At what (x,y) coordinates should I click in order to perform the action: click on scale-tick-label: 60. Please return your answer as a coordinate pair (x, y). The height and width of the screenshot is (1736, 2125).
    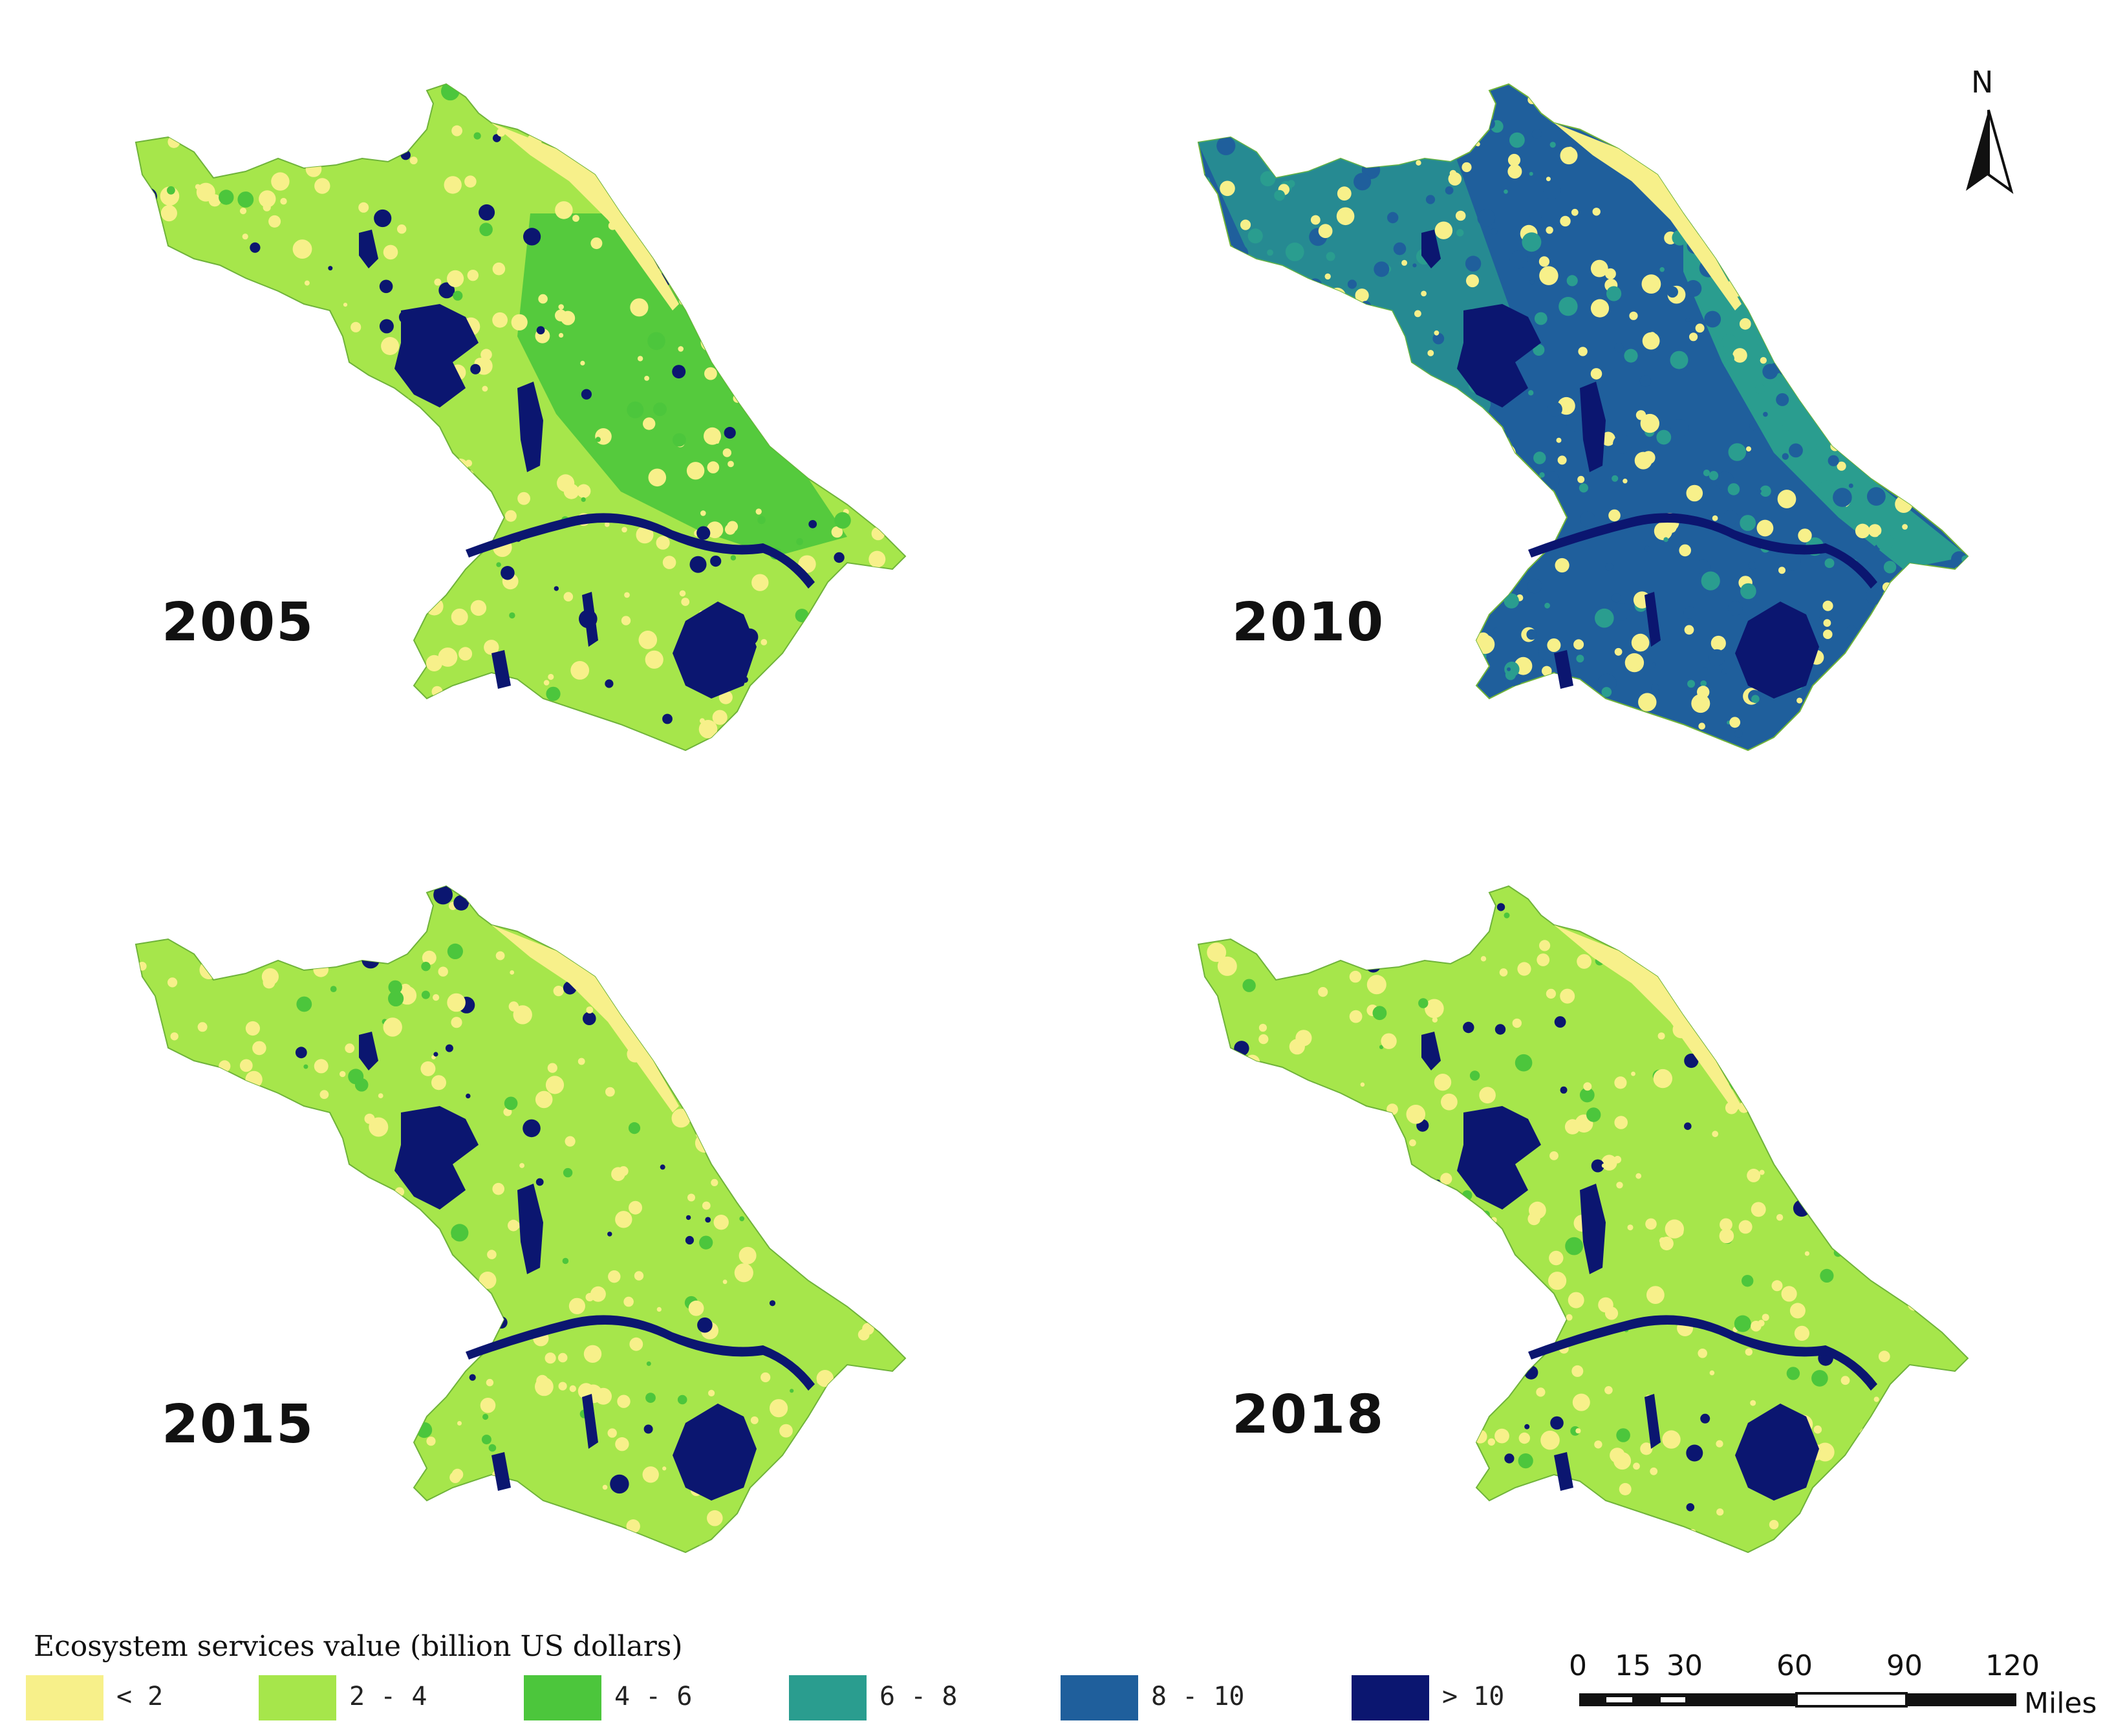
    Looking at the image, I should click on (1794, 1665).